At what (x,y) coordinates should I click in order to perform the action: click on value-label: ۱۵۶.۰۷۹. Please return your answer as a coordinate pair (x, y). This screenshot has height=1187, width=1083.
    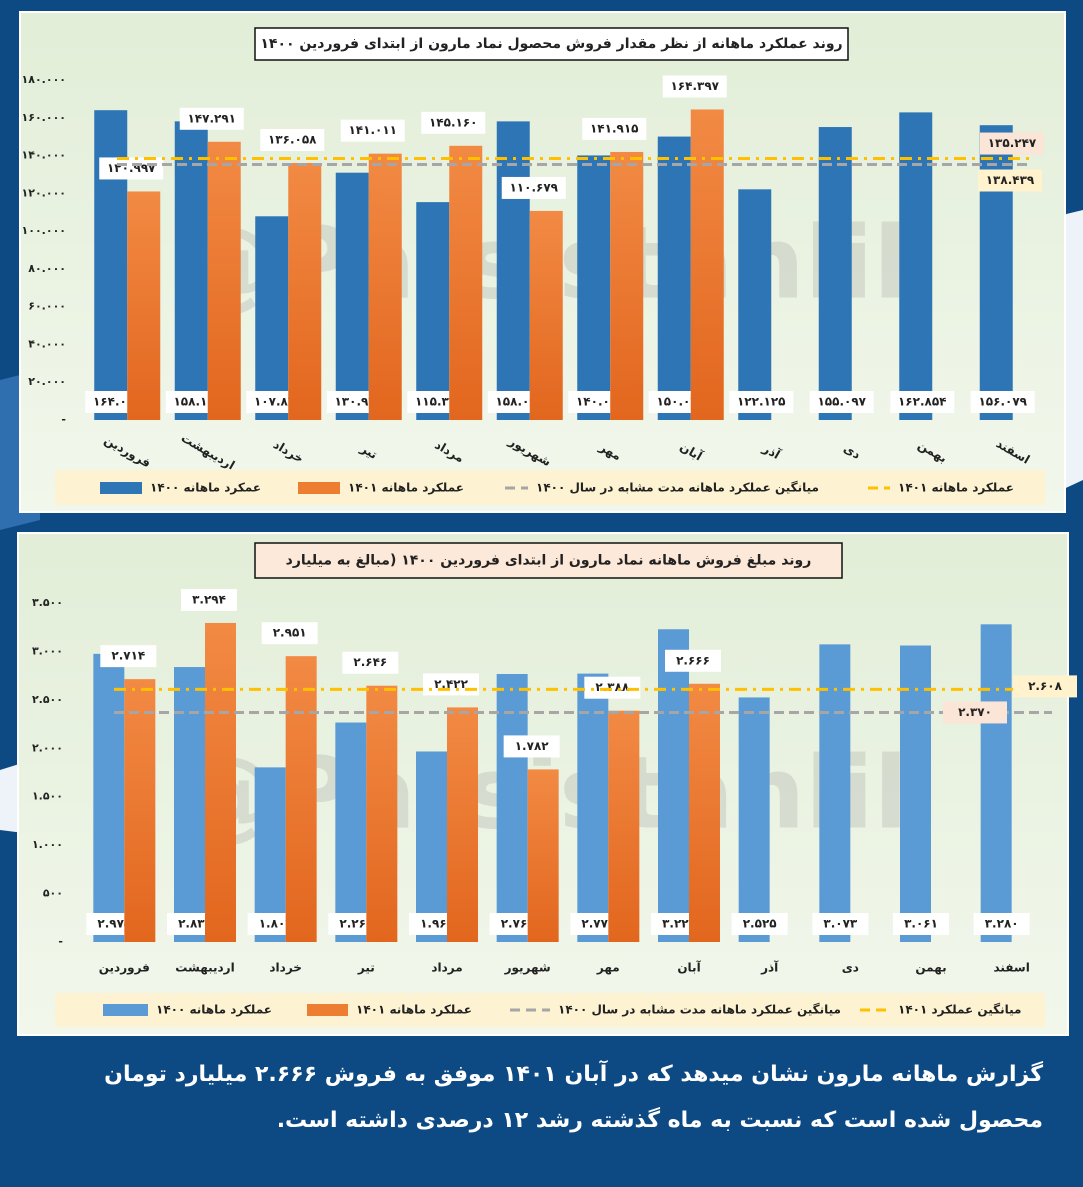
    Looking at the image, I should click on (1002, 402).